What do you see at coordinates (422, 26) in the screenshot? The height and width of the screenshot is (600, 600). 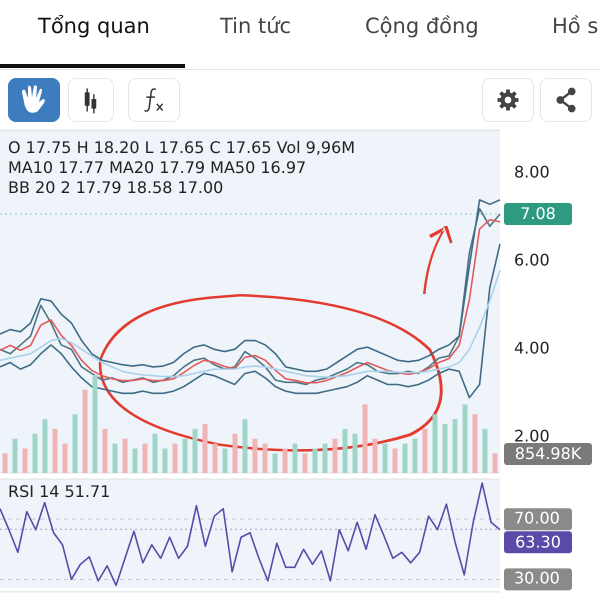 I see `text: Cộng đồng` at bounding box center [422, 26].